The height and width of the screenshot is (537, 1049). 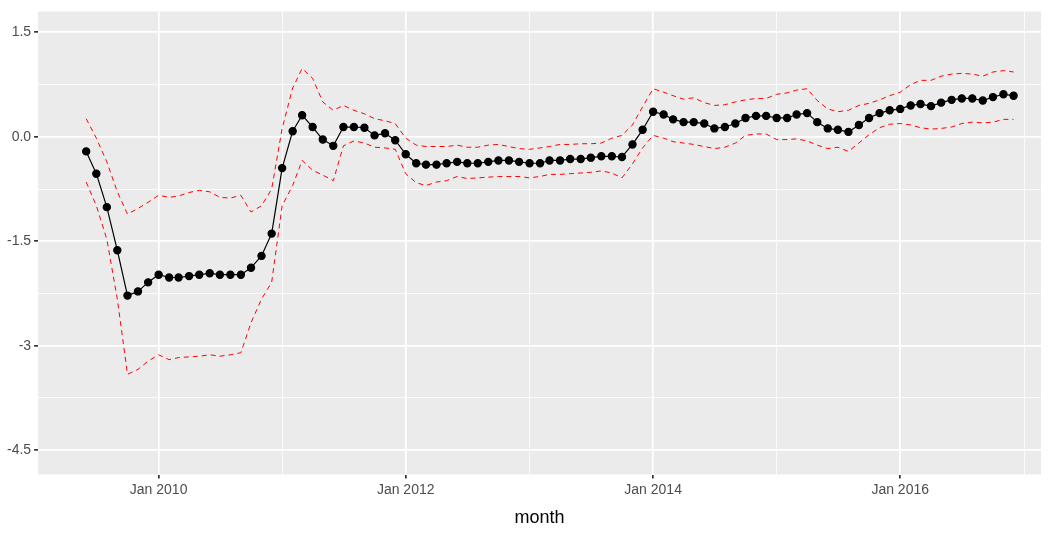 What do you see at coordinates (25, 344) in the screenshot?
I see `y-tick-label: -3` at bounding box center [25, 344].